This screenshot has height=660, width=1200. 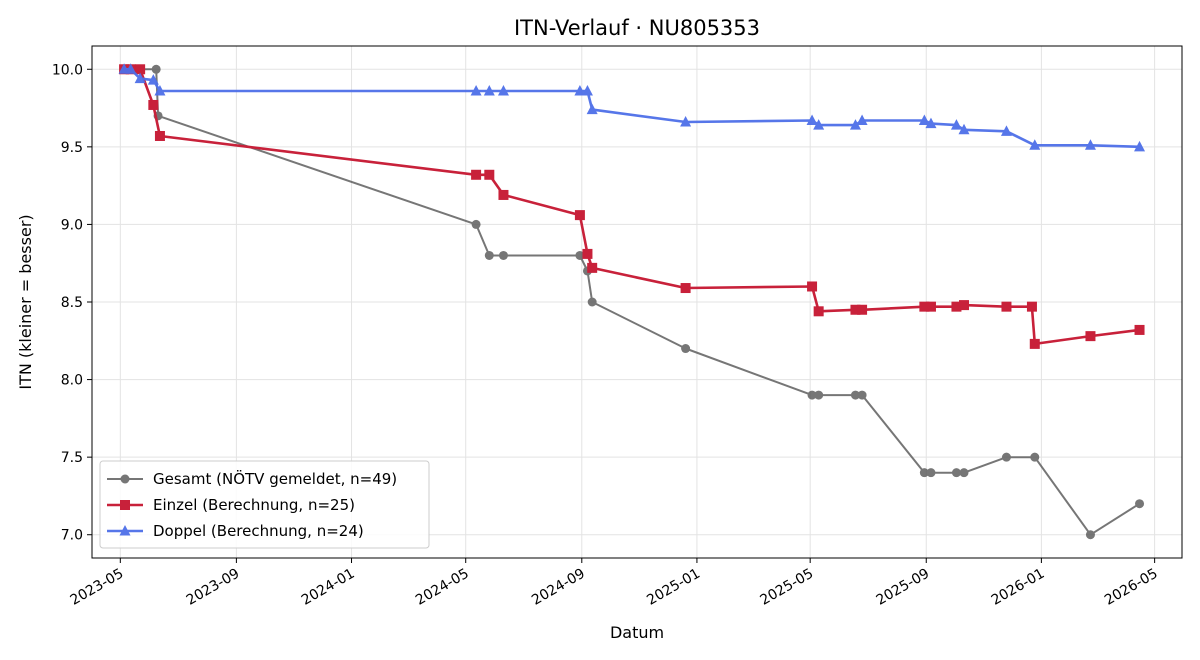 I want to click on legend-item-doppel, so click(x=125, y=530).